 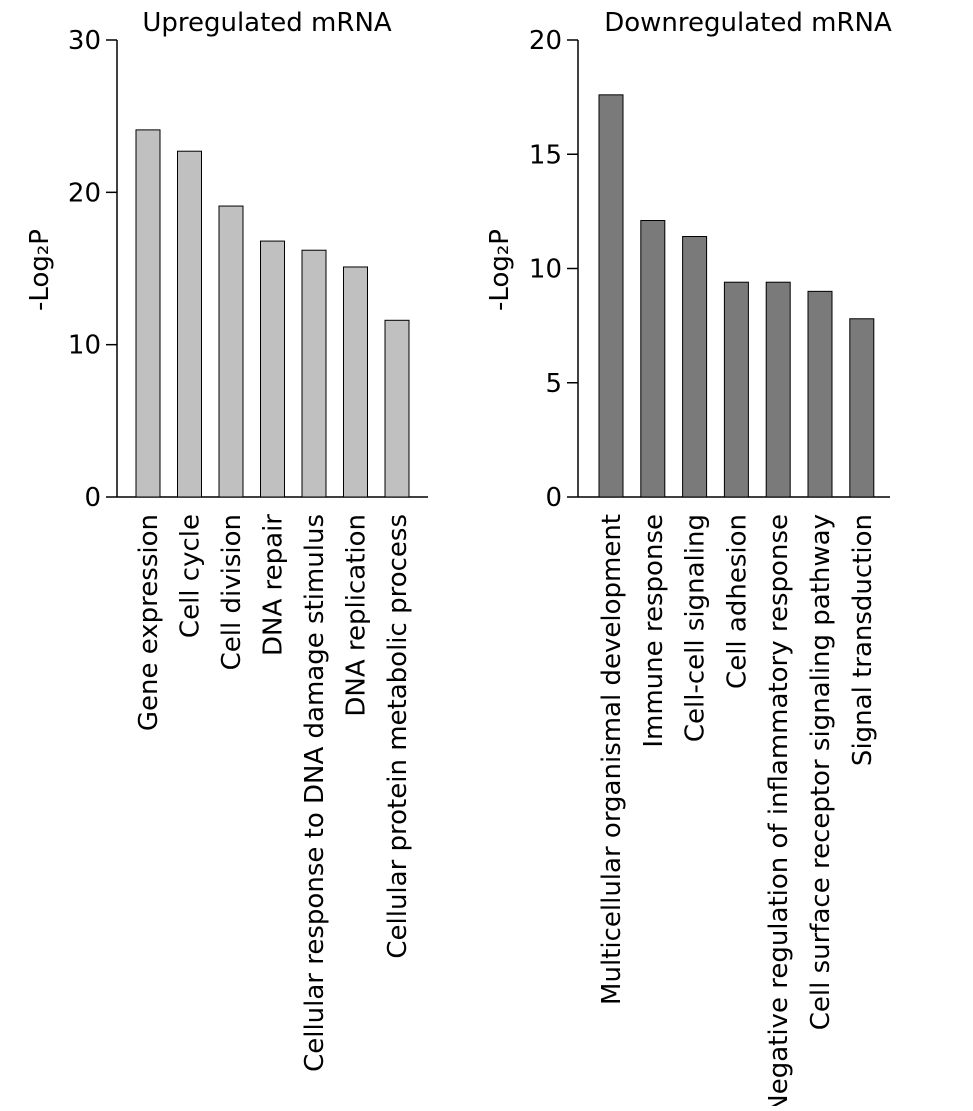 I want to click on x-tick-label: Cell division, so click(x=232, y=592).